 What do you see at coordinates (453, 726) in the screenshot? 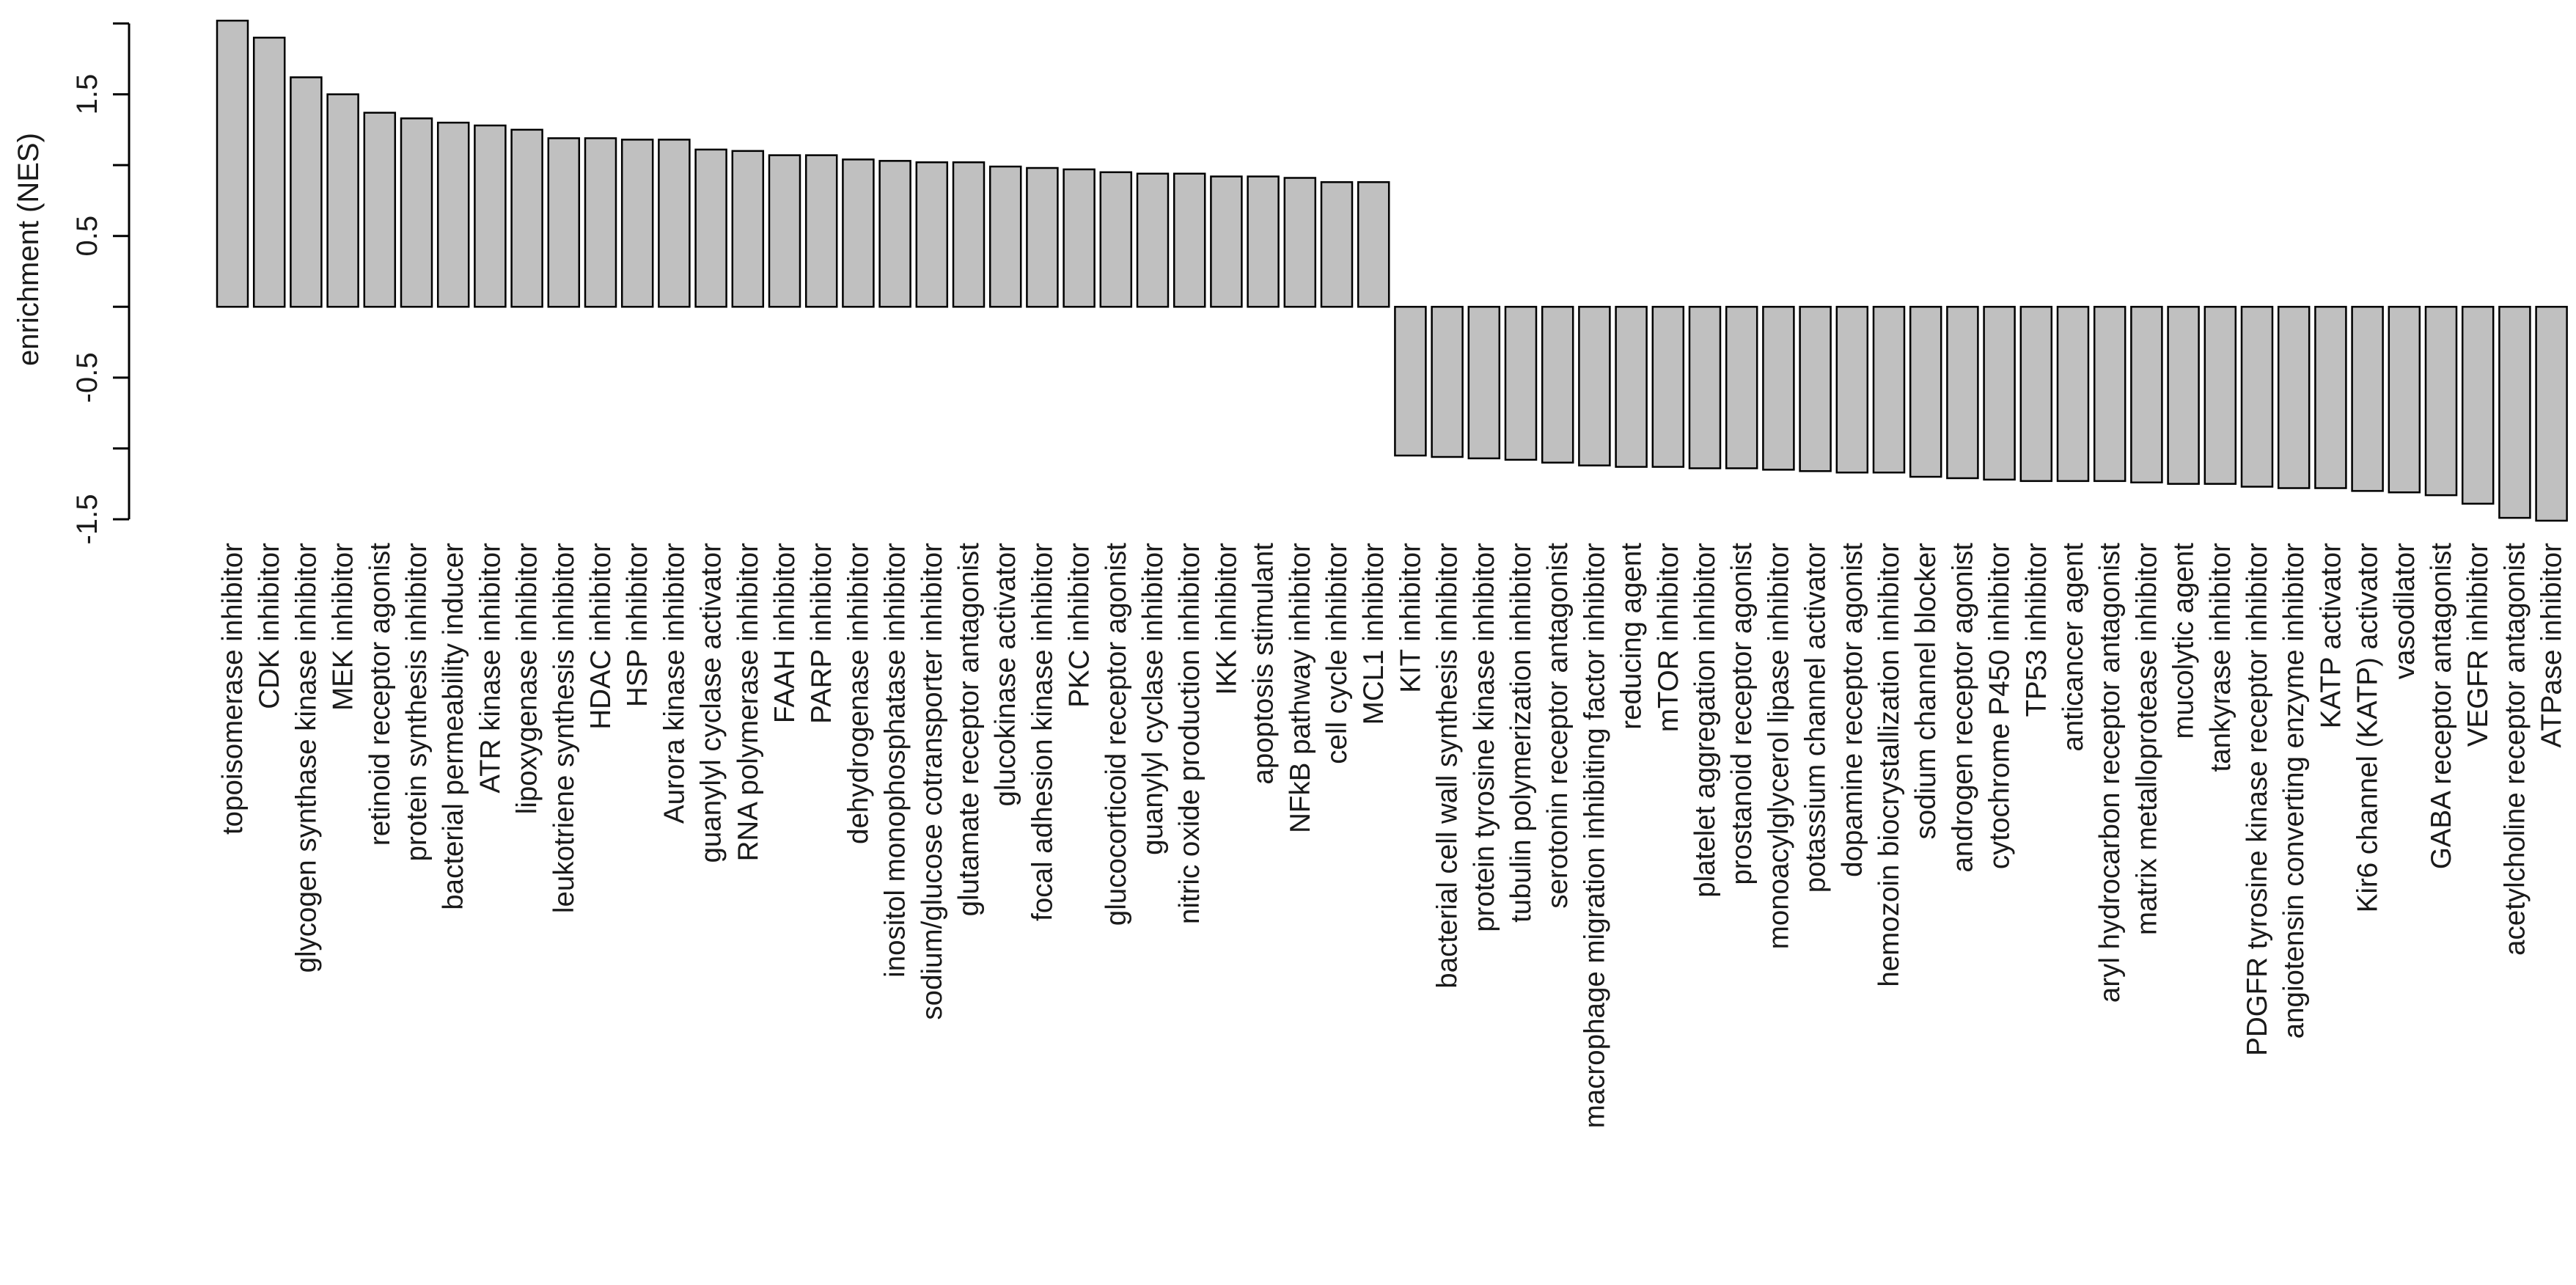
I see `category-label: bacterial permeability inducer` at bounding box center [453, 726].